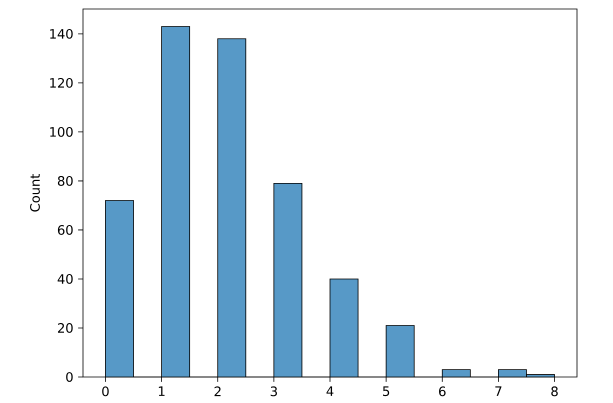  Describe the element at coordinates (65, 230) in the screenshot. I see `y-tick-label: 60` at that location.